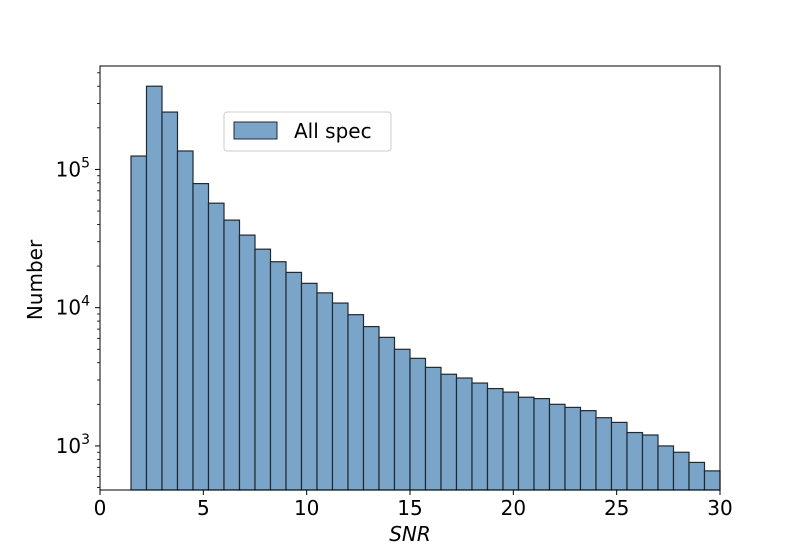  I want to click on x-axis-ticks: 0 5 10 15 20 25 30, so click(413, 505).